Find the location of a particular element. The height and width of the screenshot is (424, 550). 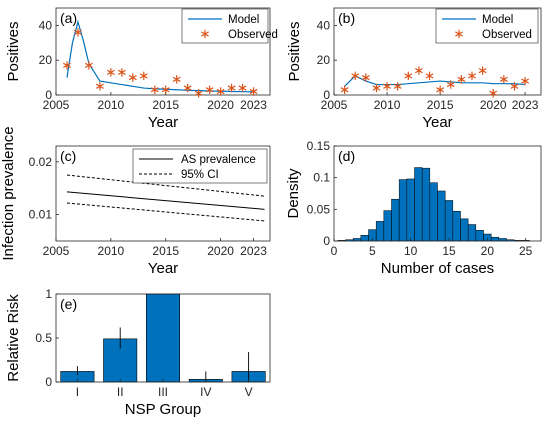

y-axis-label: Infection prevalence is located at coordinates (8, 193).